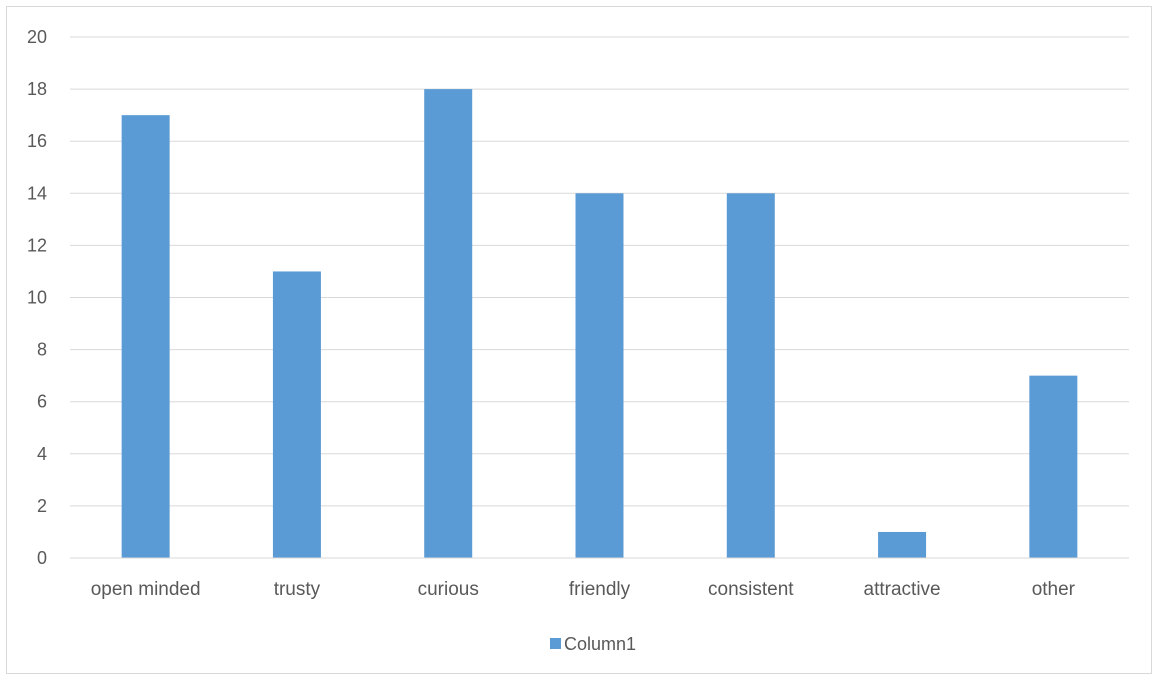 Image resolution: width=1153 pixels, height=675 pixels. I want to click on bar-friendly, so click(600, 375).